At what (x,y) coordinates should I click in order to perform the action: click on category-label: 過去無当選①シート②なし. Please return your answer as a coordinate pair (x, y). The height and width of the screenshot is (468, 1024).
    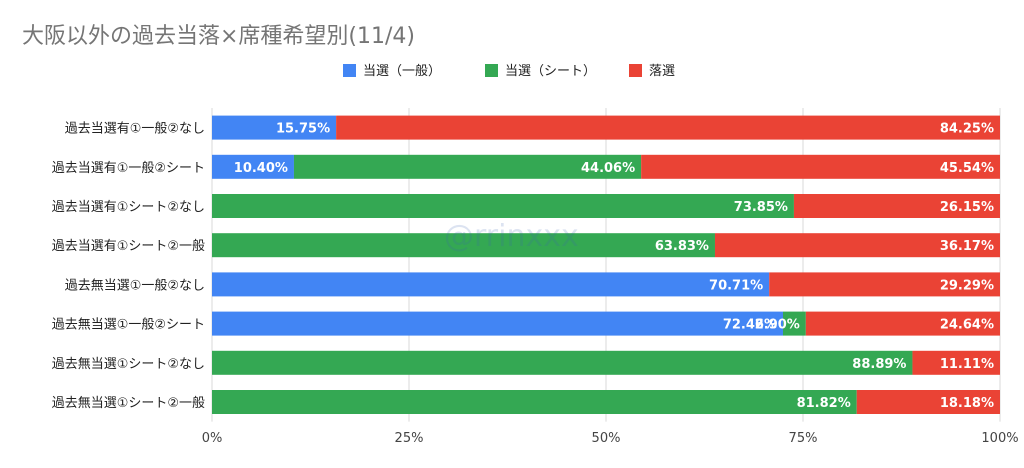
    Looking at the image, I should click on (128, 364).